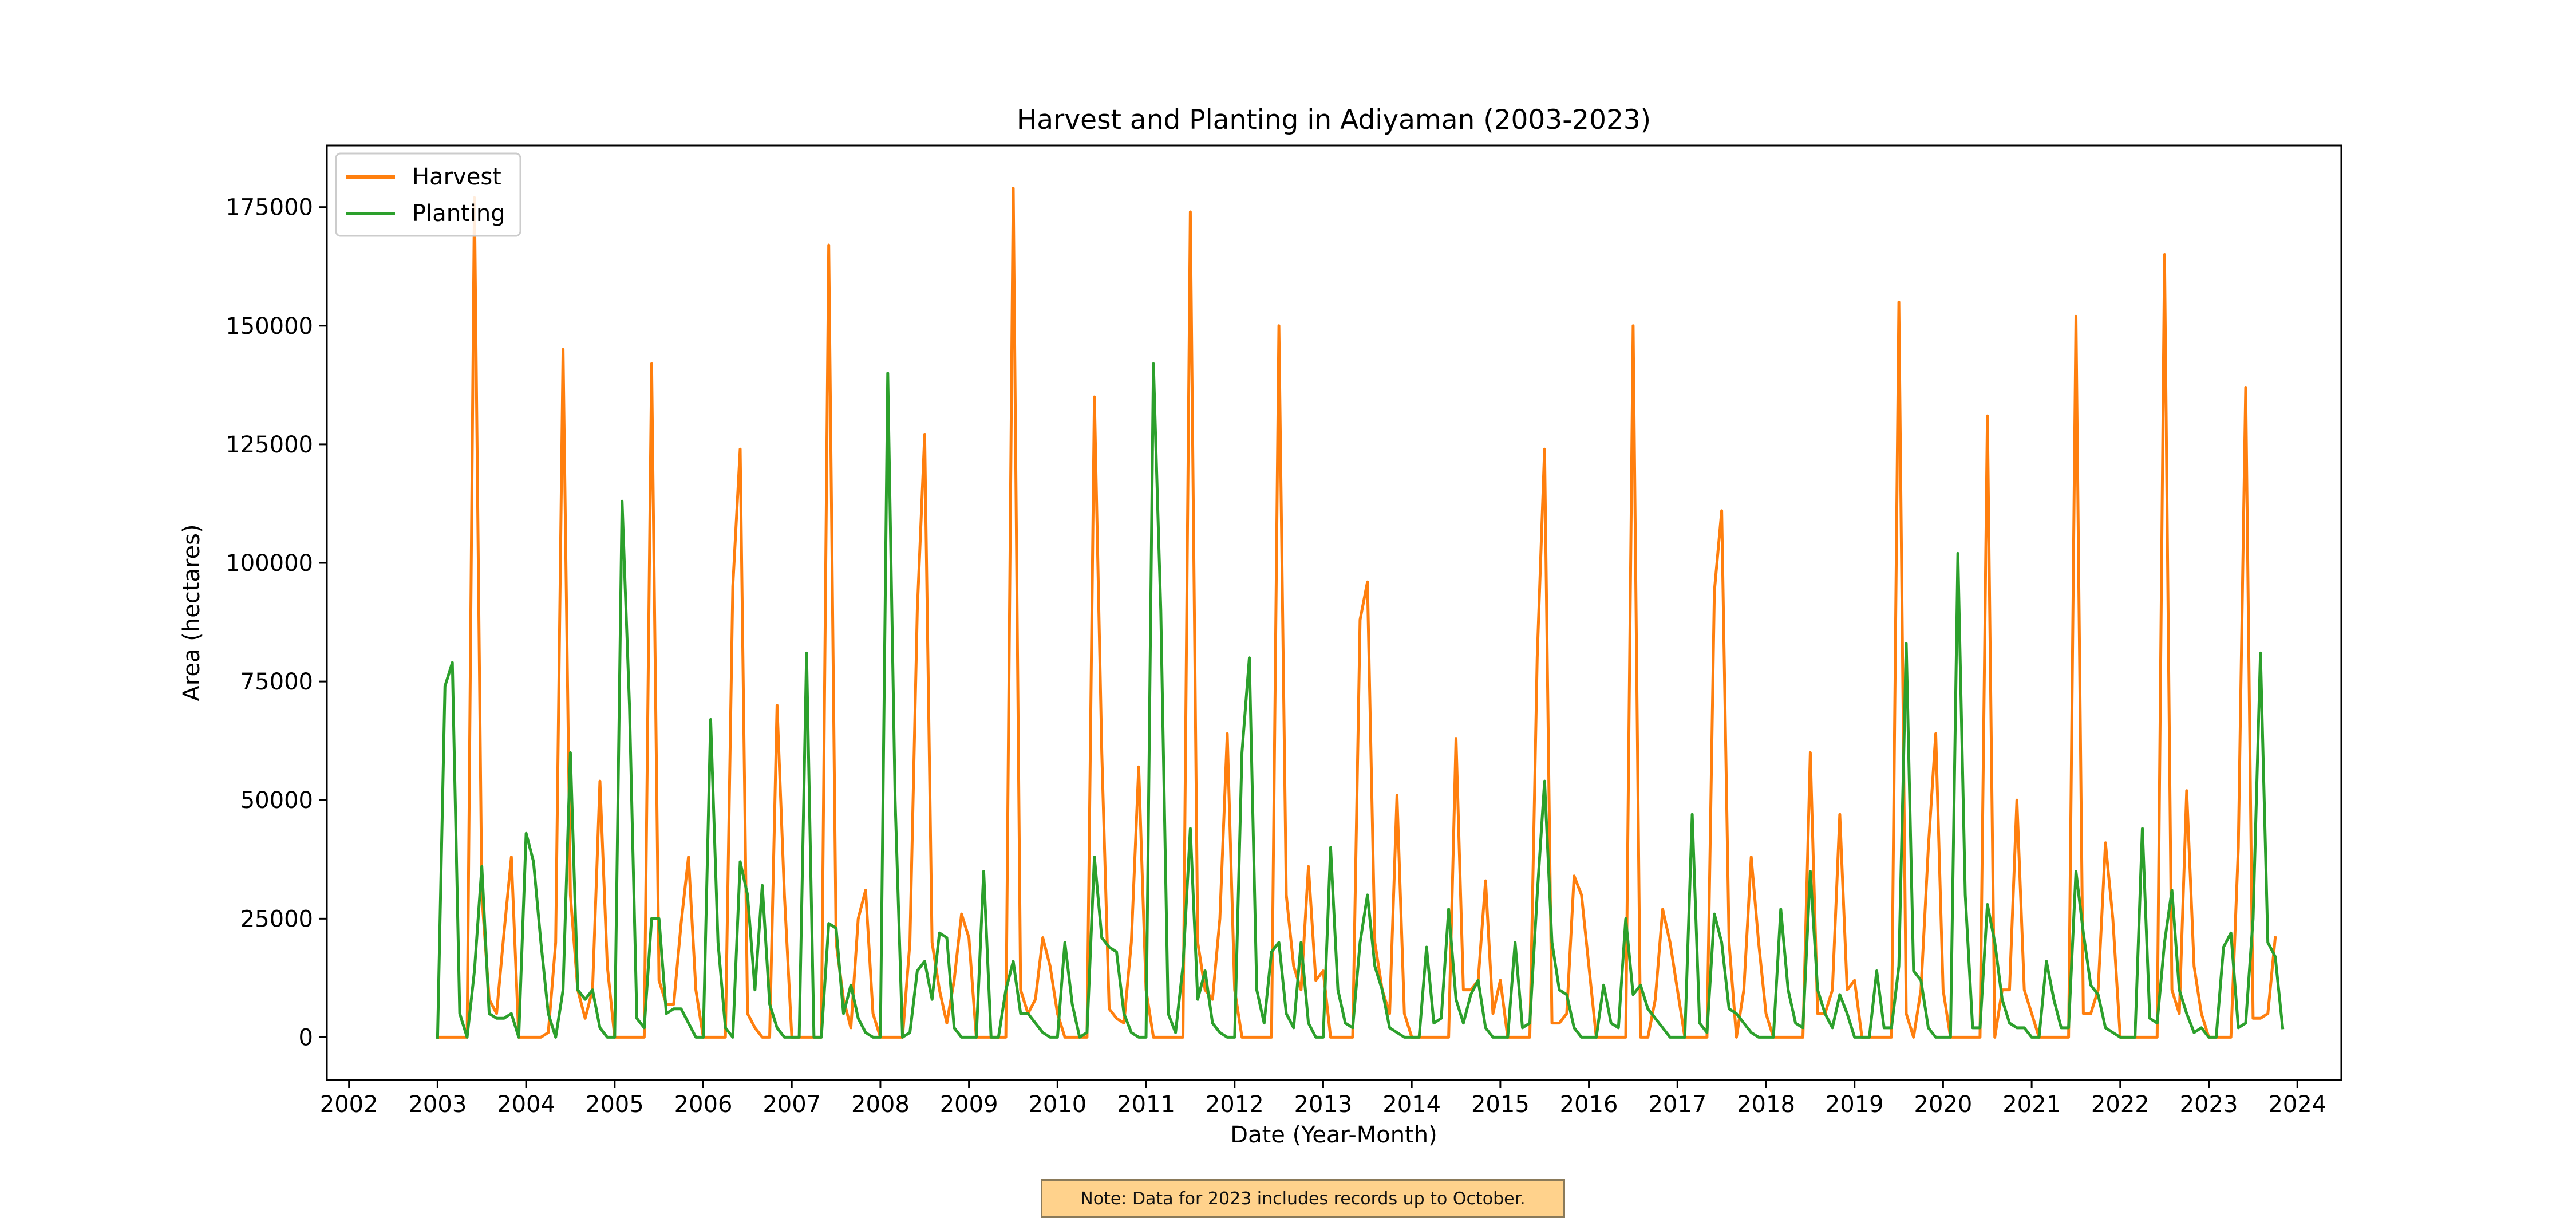 This screenshot has height=1218, width=2576. What do you see at coordinates (969, 1104) in the screenshot?
I see `x-tick-label: 2009` at bounding box center [969, 1104].